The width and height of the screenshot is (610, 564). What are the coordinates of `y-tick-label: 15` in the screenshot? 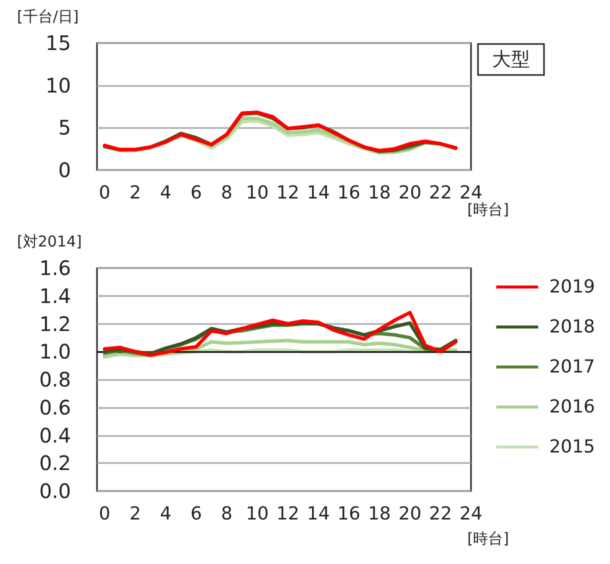 It's located at (58, 43).